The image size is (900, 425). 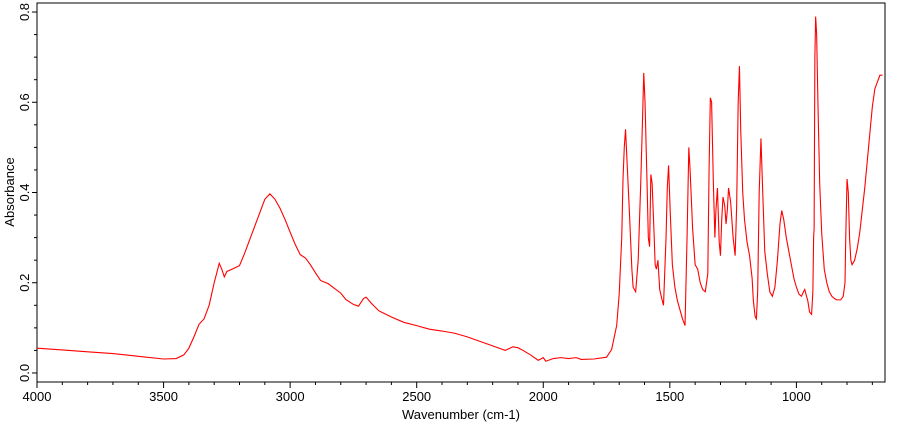 I want to click on x-tick-label: 1000, so click(x=796, y=396).